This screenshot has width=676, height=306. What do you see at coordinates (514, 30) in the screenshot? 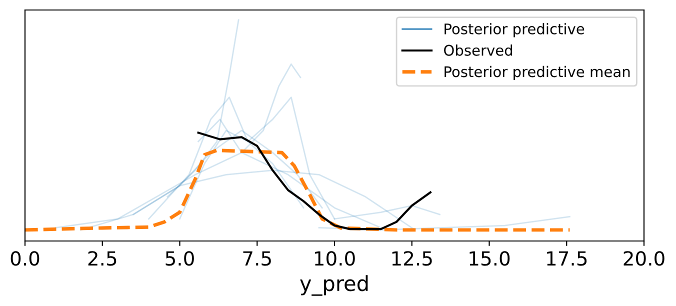
I see `legend-label: Posterior predictive` at bounding box center [514, 30].